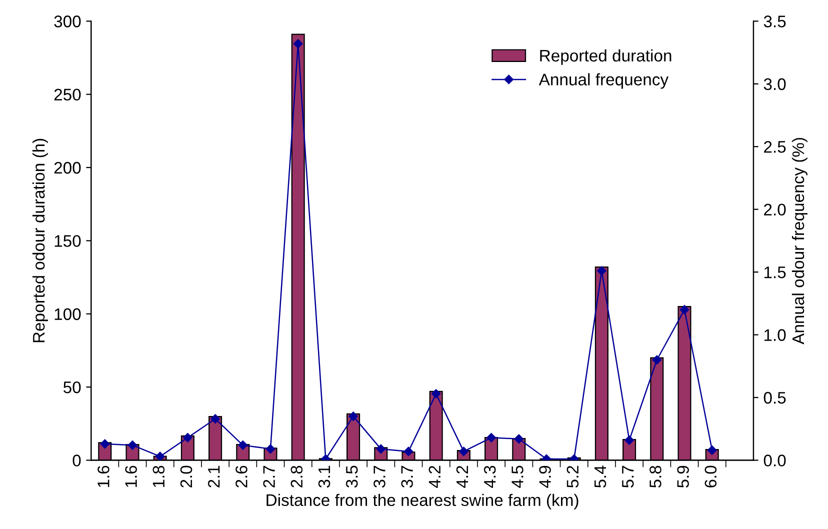 This screenshot has height=529, width=828. Describe the element at coordinates (656, 477) in the screenshot. I see `x-tick-label: 5.8` at that location.